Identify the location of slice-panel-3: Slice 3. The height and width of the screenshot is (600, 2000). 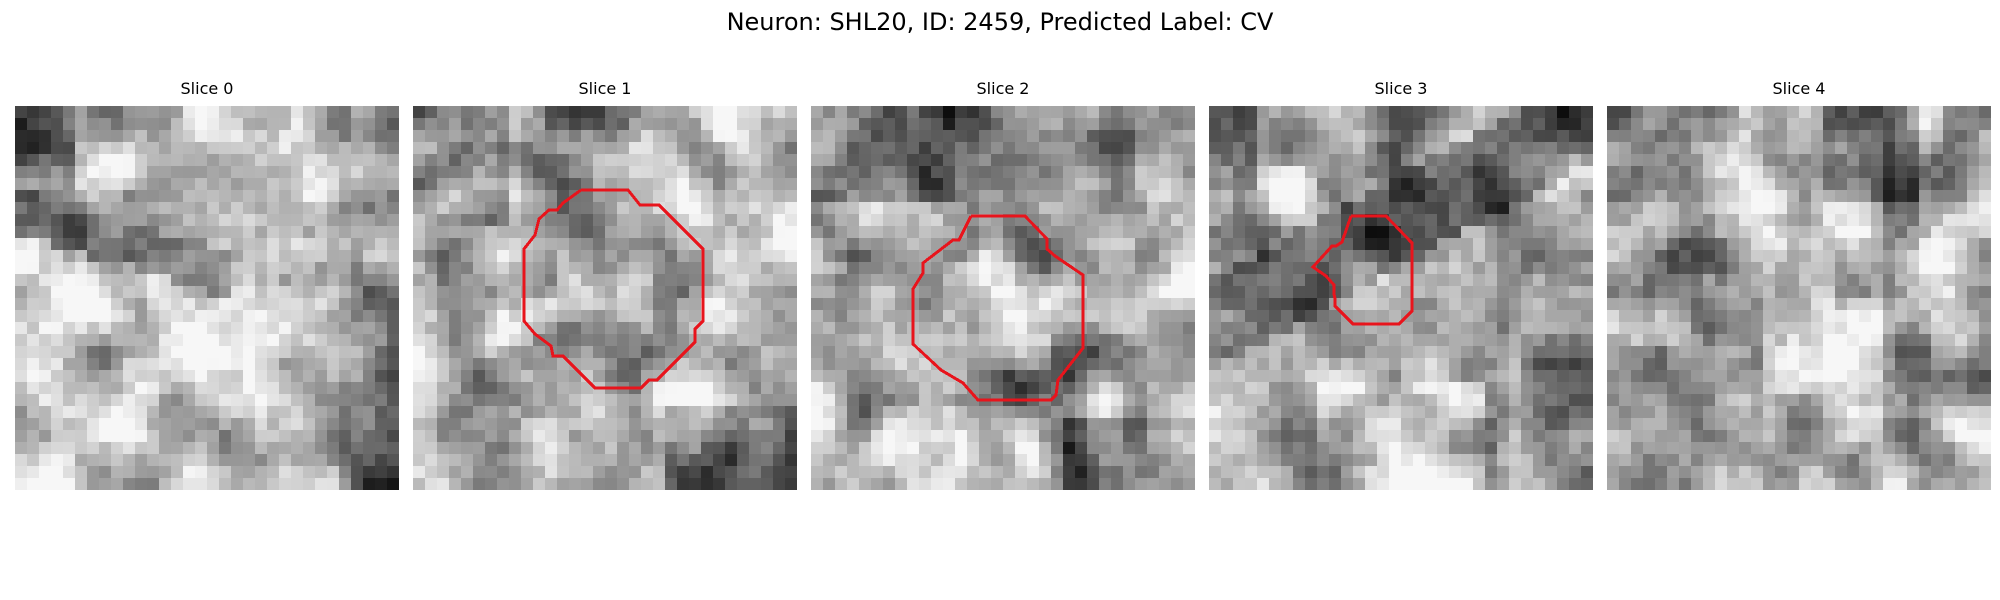
(1401, 284).